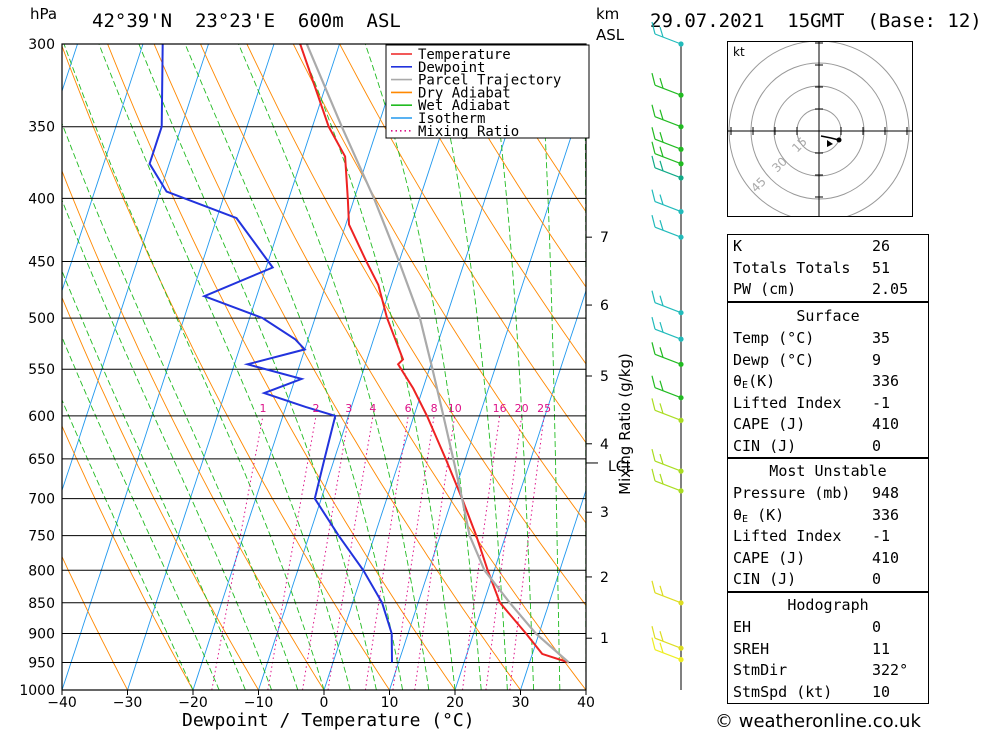 Image resolution: width=1000 pixels, height=733 pixels. I want to click on temperature-tick-label: 20, so click(455, 703).